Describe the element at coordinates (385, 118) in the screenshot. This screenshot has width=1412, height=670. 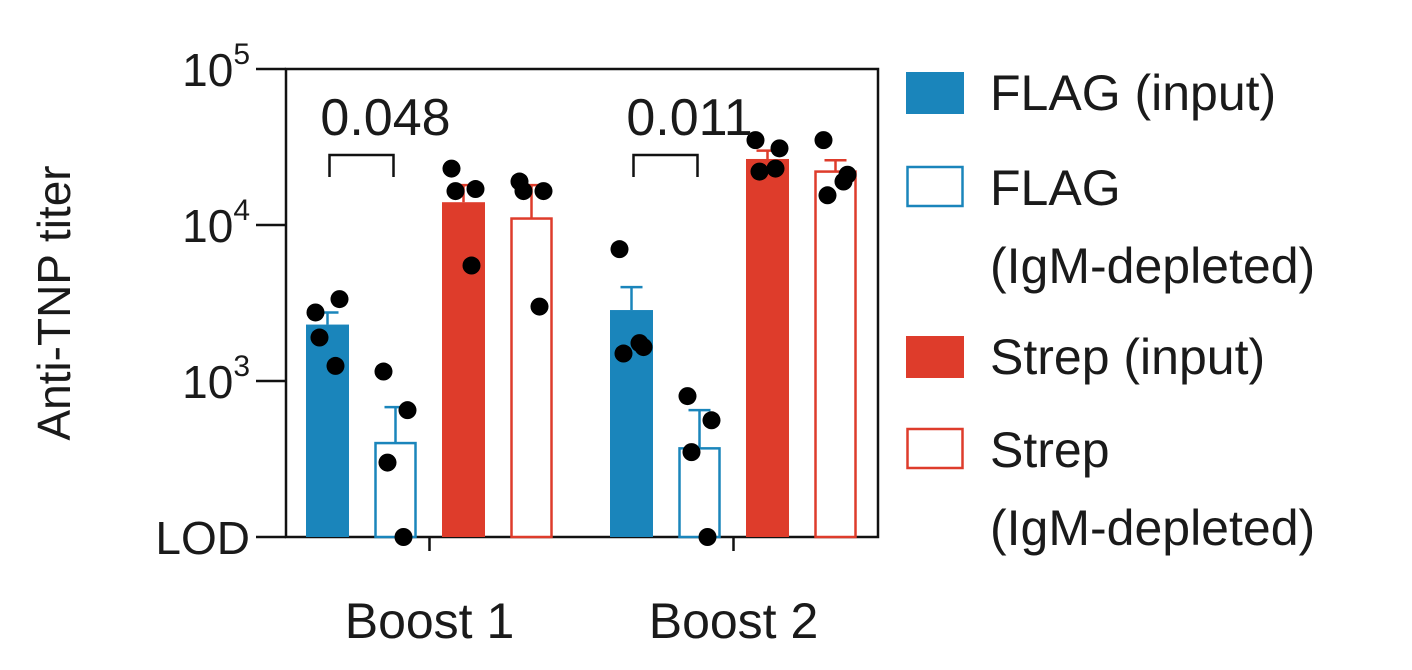
I see `p-value-label-0: 0.048` at that location.